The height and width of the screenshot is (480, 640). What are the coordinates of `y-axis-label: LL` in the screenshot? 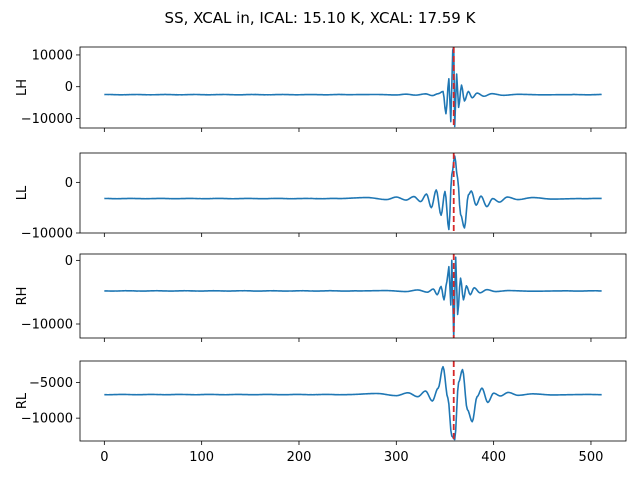 It's located at (22, 192).